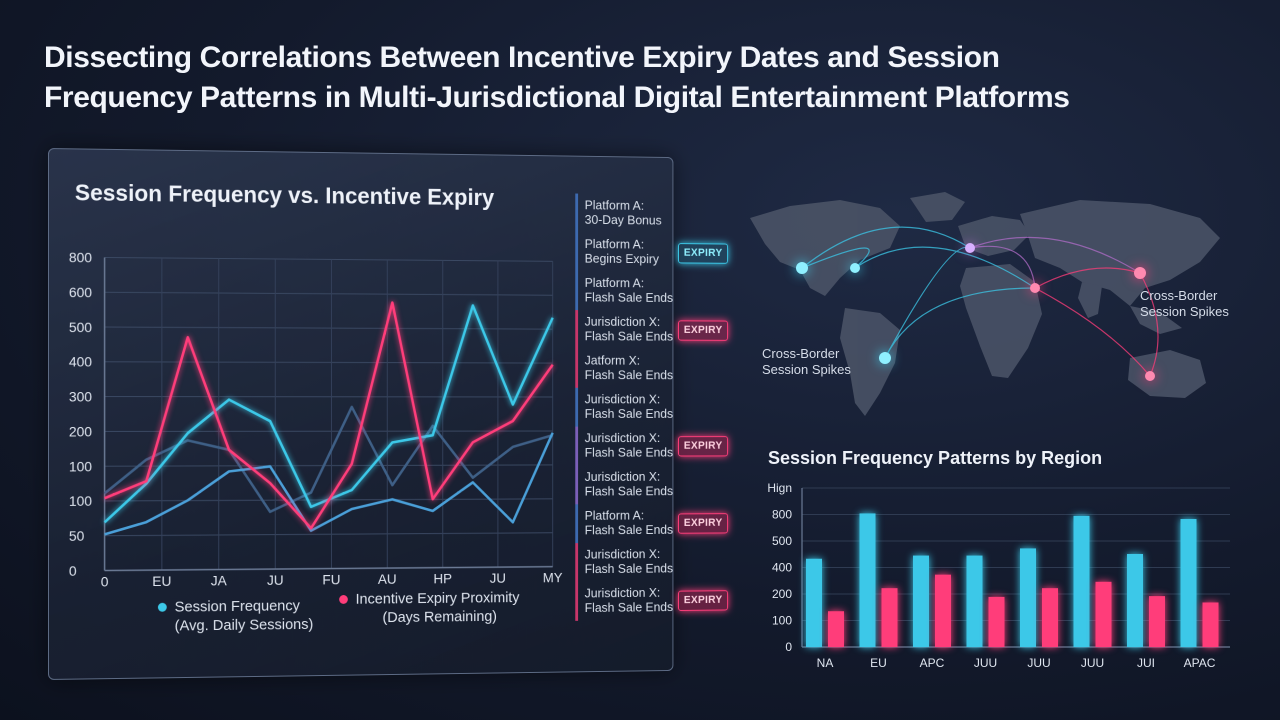 This screenshot has width=1280, height=720. What do you see at coordinates (437, 598) in the screenshot?
I see `legend-expiry-label: Incentive Expiry Proximity` at bounding box center [437, 598].